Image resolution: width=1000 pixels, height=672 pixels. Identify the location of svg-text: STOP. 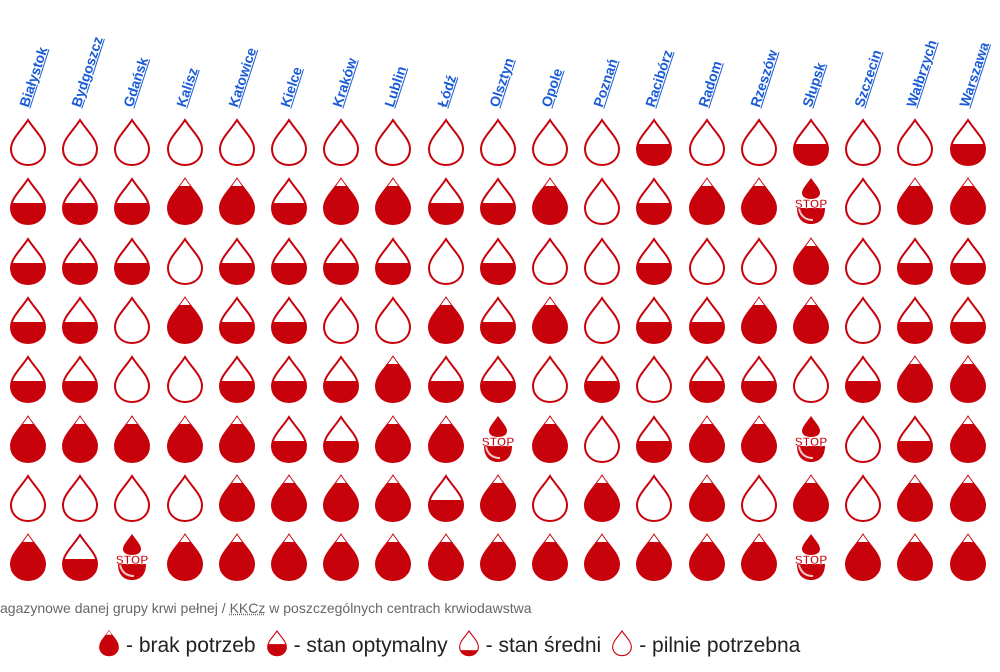
(811, 560).